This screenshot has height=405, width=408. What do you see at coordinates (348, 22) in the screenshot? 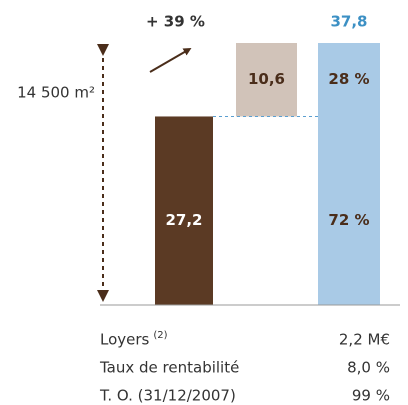
I see `total-label: 37,8` at bounding box center [348, 22].